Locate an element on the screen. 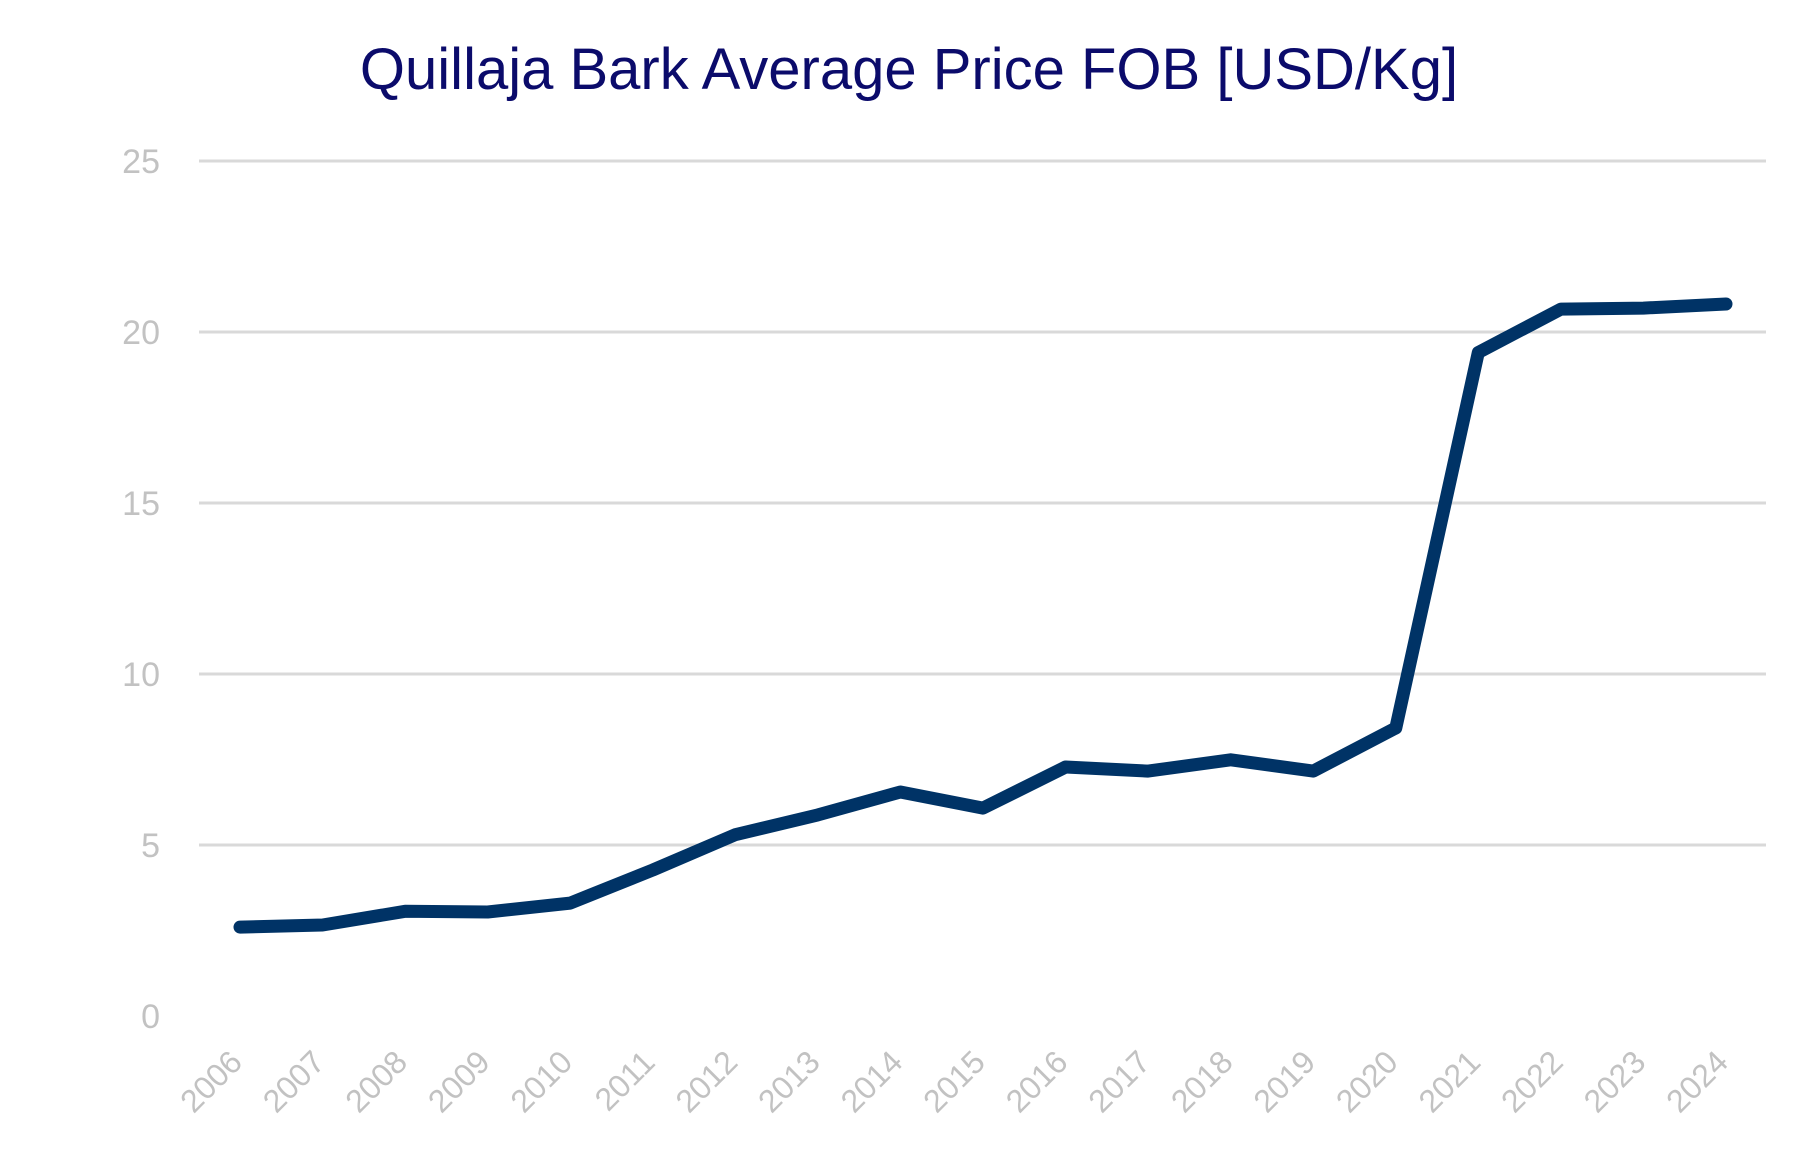  x-tick-label: 2016 is located at coordinates (1037, 1081).